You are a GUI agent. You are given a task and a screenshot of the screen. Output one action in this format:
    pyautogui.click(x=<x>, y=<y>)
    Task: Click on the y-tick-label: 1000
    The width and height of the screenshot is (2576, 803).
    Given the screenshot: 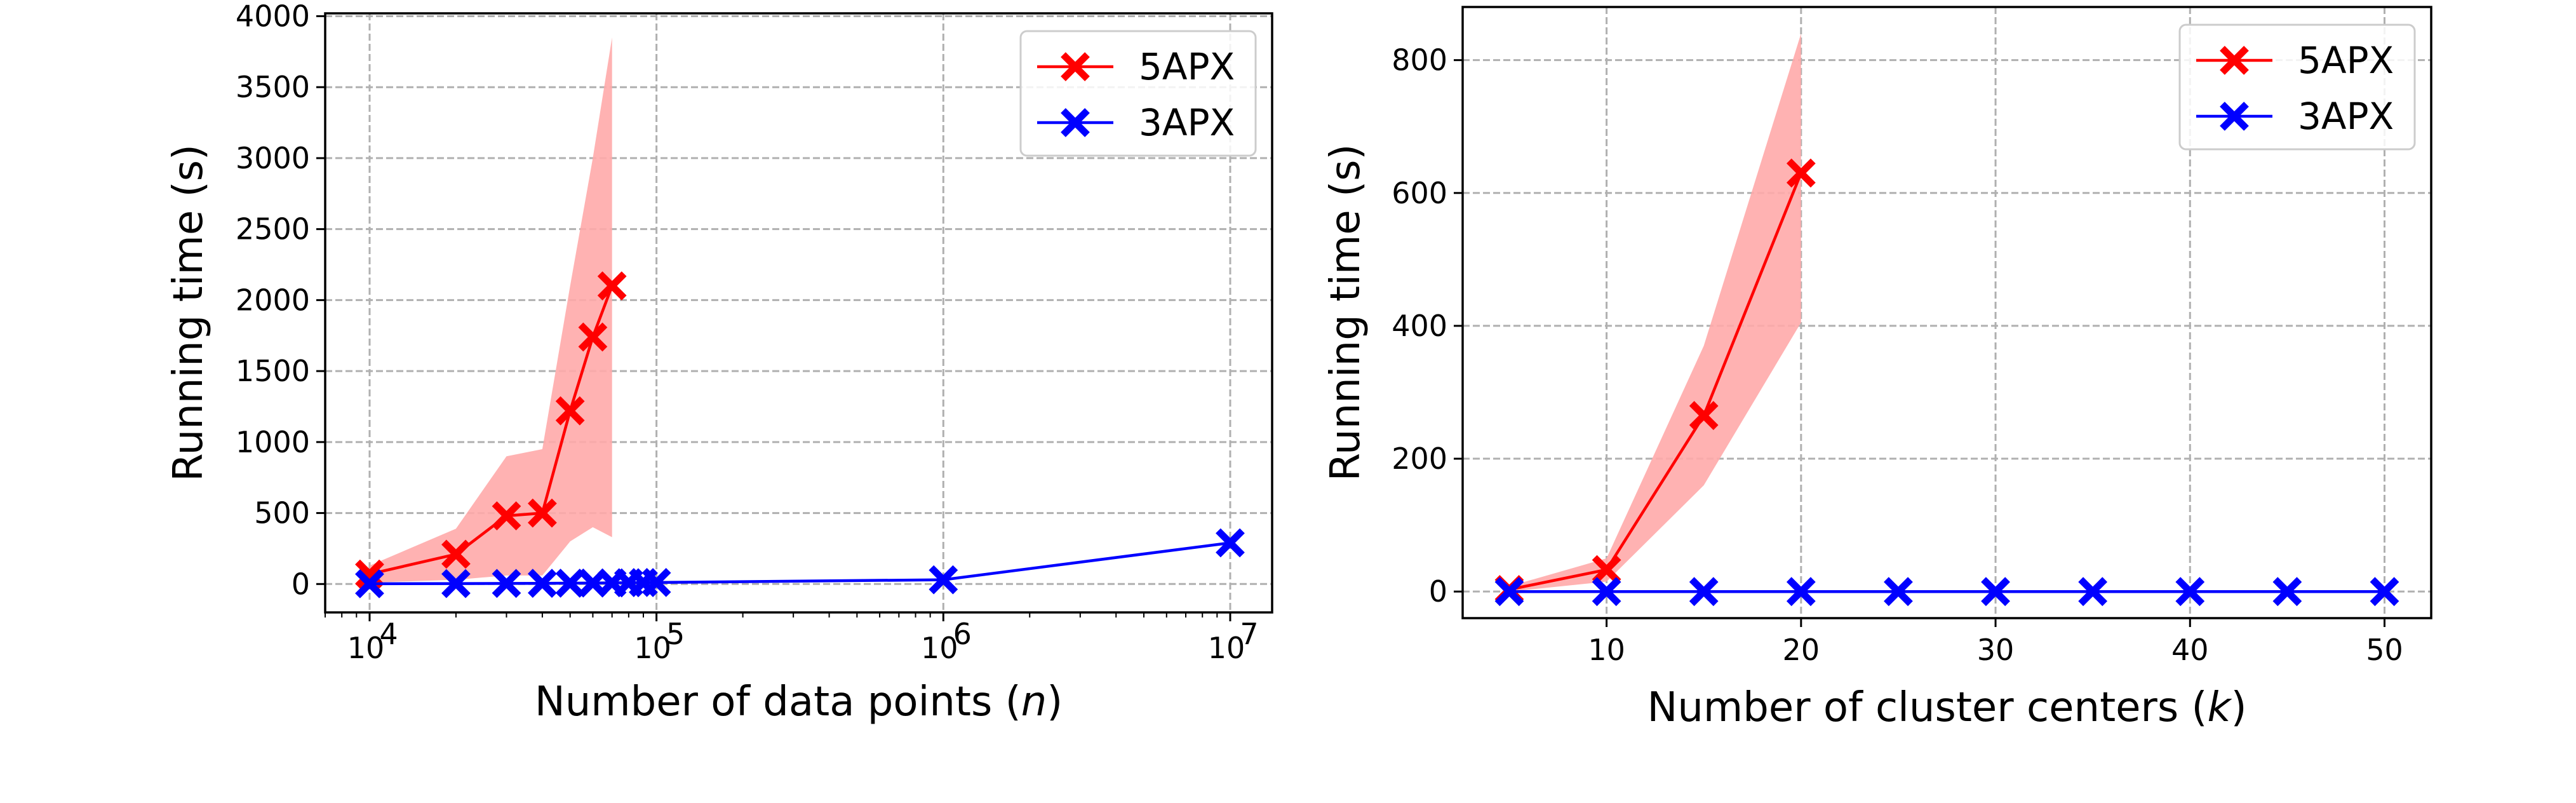 What is the action you would take?
    pyautogui.click(x=273, y=442)
    